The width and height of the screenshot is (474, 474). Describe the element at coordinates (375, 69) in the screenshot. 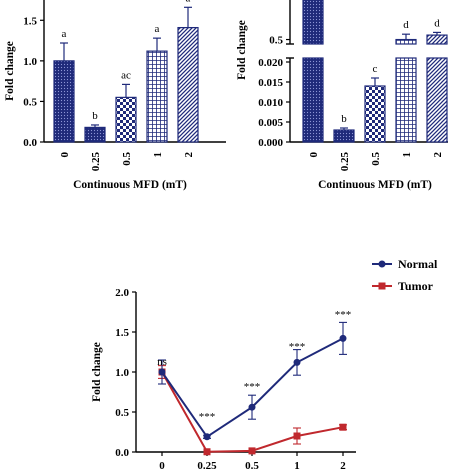

I see `significance-label: c` at that location.